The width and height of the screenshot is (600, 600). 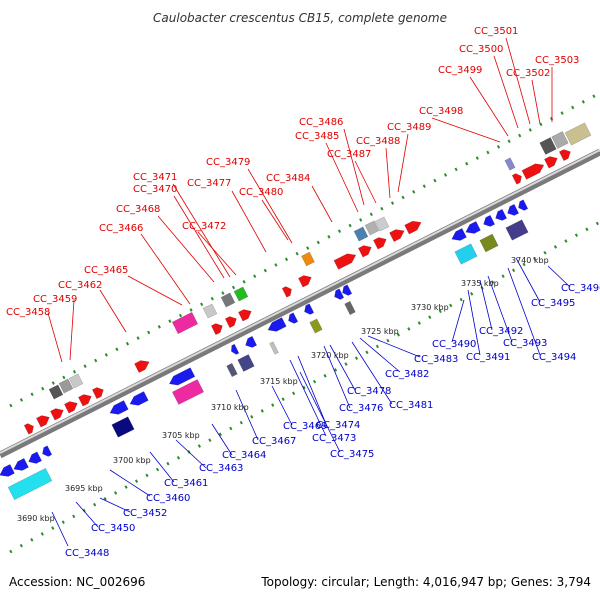 I want to click on gene-label: CC_3496, so click(x=580, y=288).